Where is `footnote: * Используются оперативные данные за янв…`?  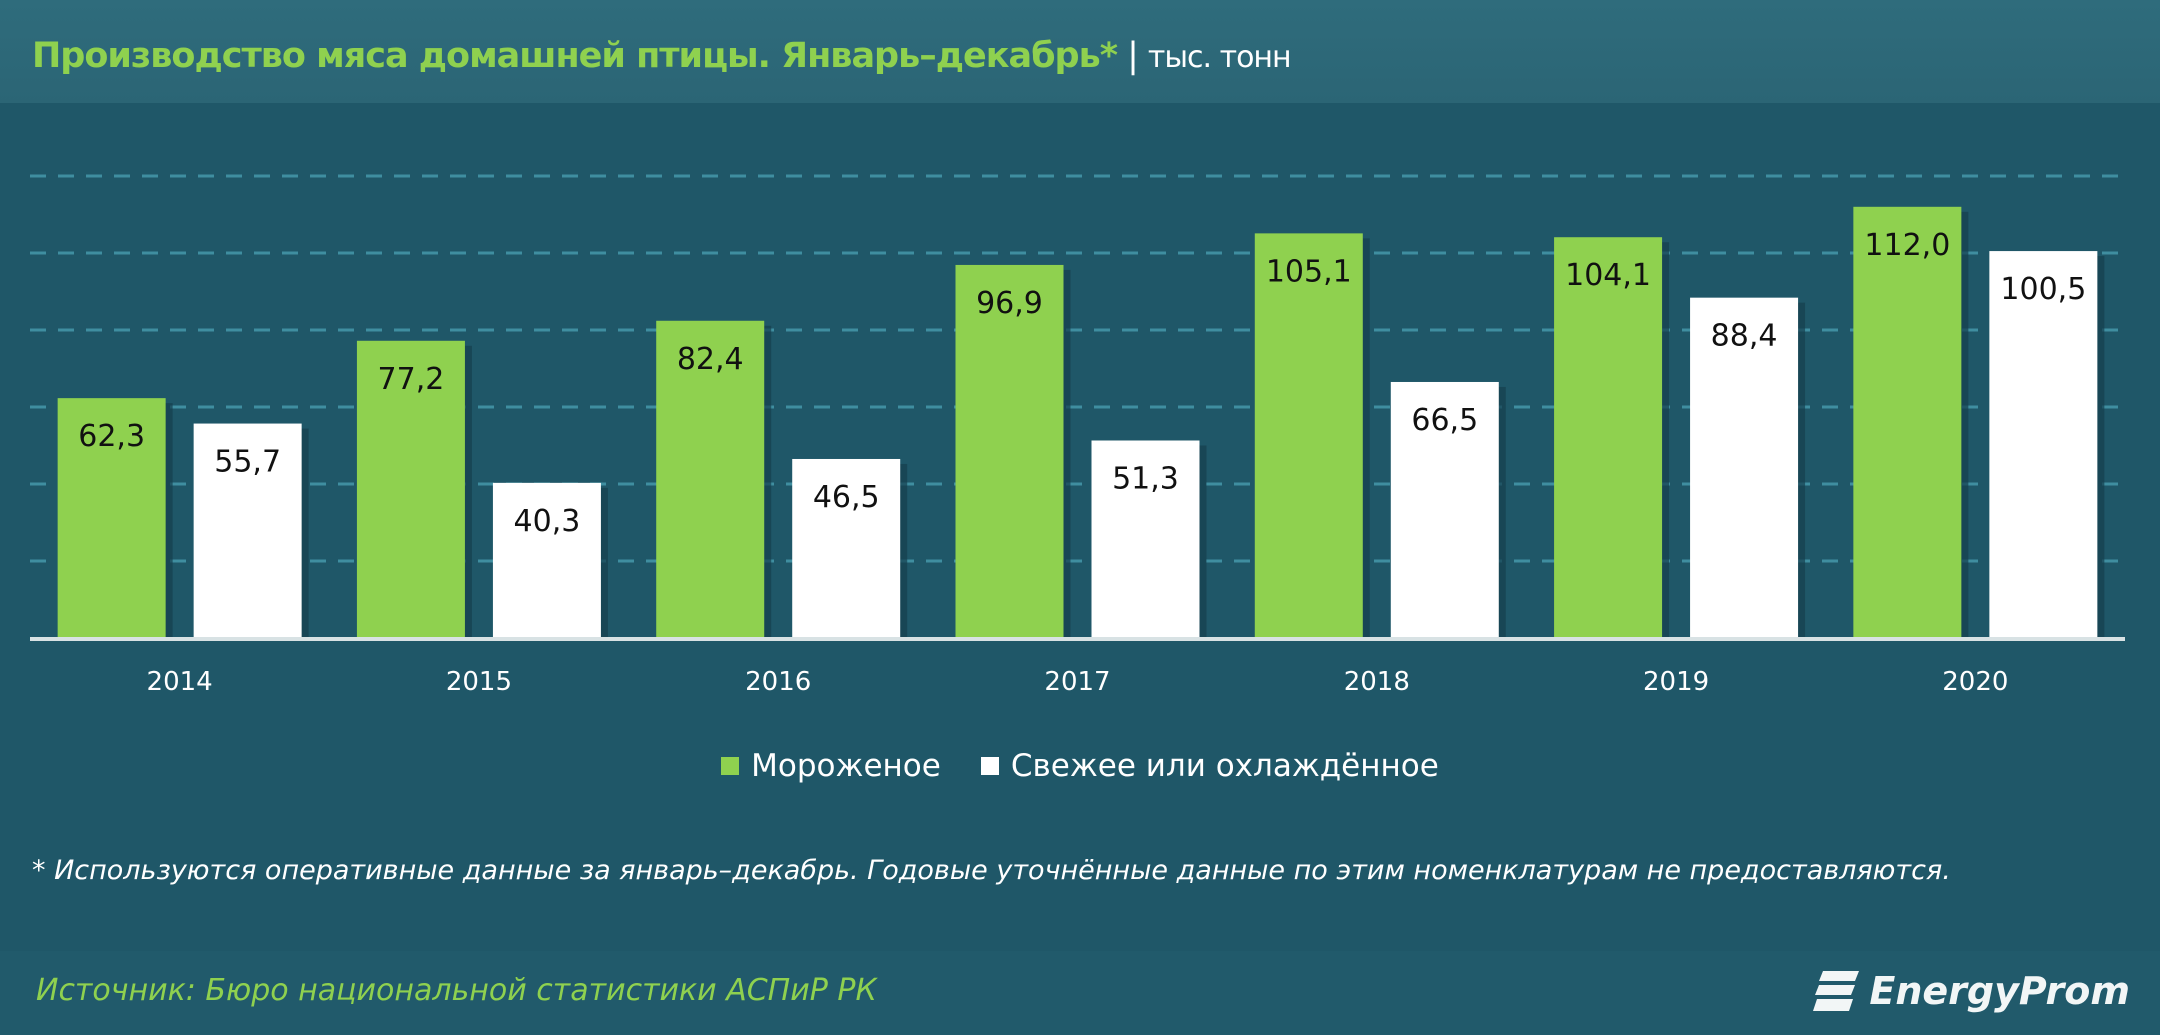 footnote: * Используются оперативные данные за янв… is located at coordinates (991, 870).